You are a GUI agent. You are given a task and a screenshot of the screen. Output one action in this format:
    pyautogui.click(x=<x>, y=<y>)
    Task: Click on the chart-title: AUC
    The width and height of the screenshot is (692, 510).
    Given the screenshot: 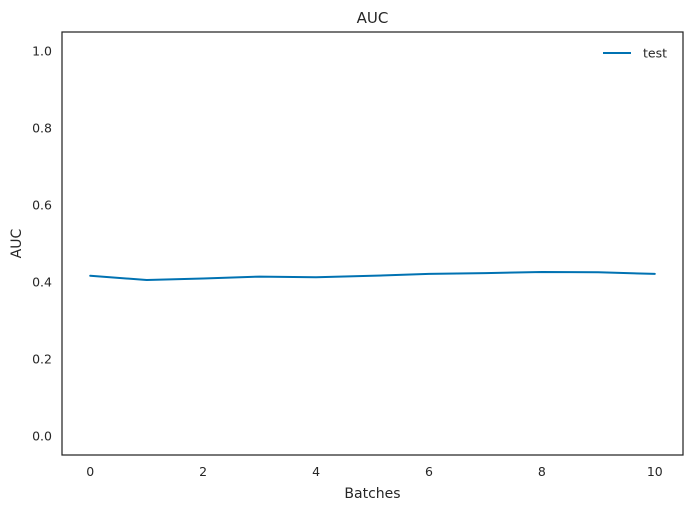 What is the action you would take?
    pyautogui.click(x=373, y=18)
    